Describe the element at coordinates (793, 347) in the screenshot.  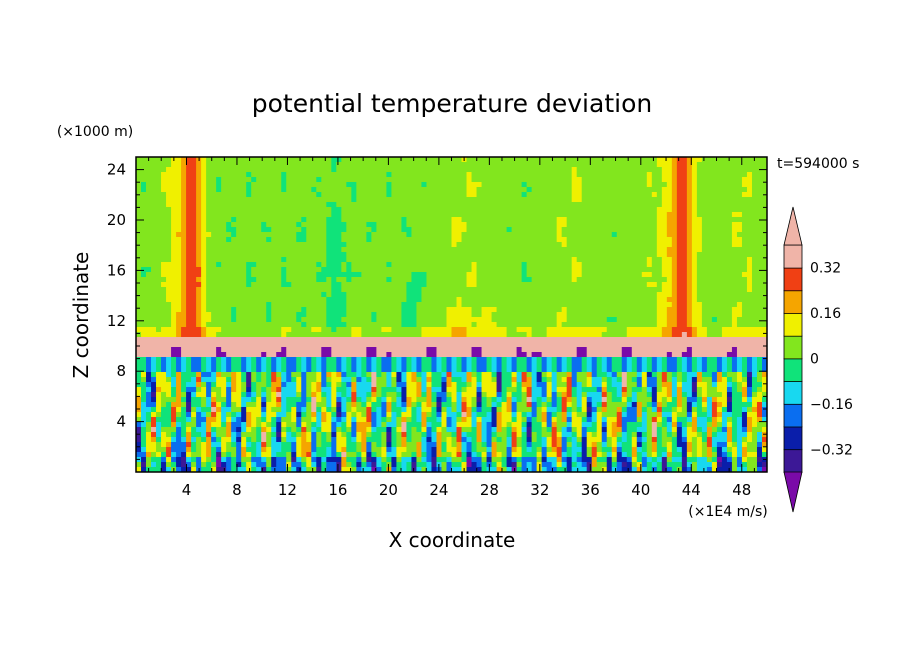
I see `colorbar-band` at that location.